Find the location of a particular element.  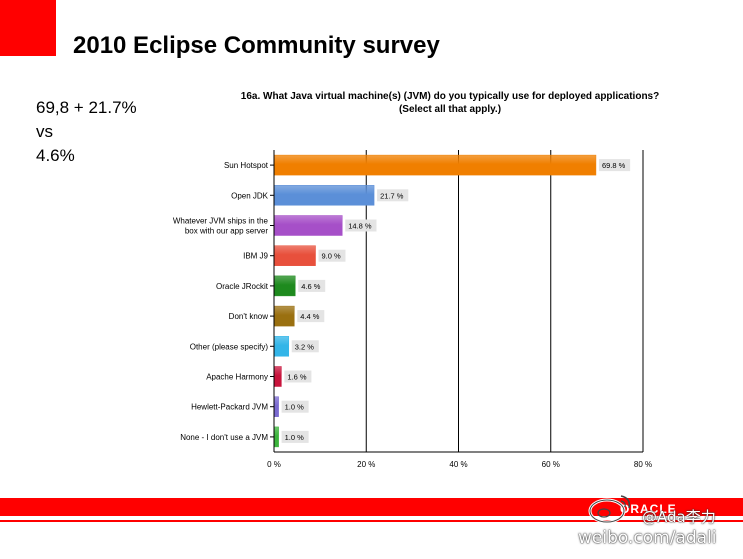

watermark-url: weibo.com/adali is located at coordinates (647, 538).